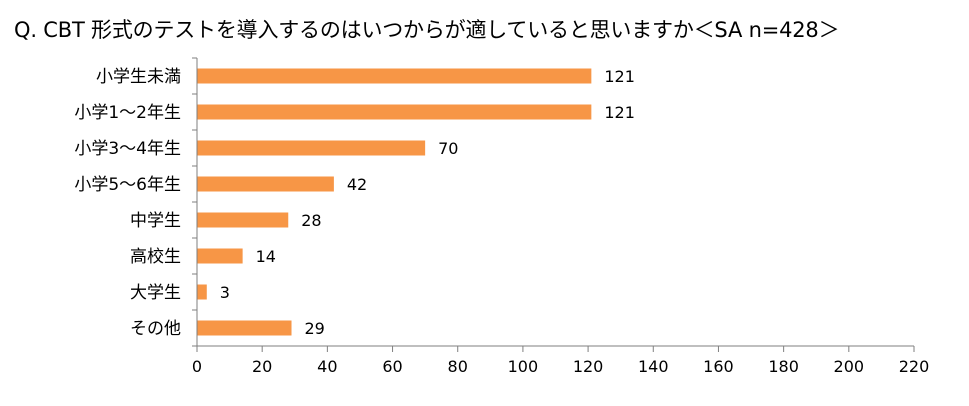 This screenshot has width=969, height=406. I want to click on value-label-5: 14, so click(266, 256).